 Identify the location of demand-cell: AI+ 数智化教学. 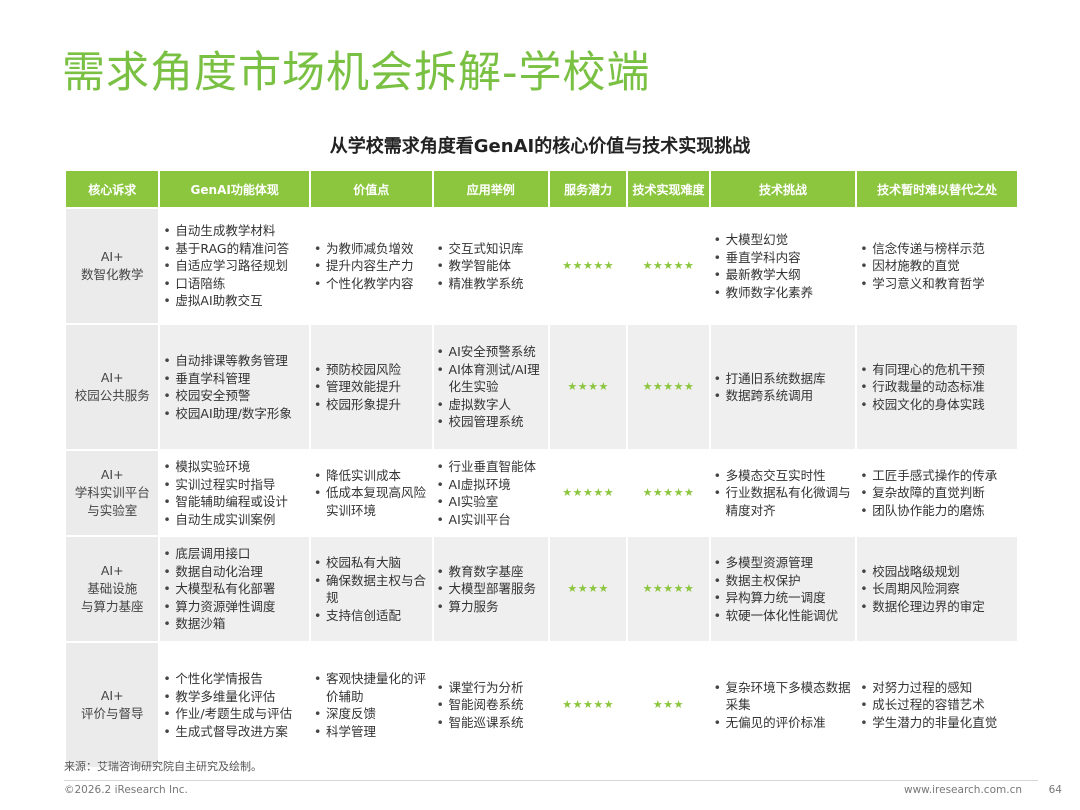
(112, 265).